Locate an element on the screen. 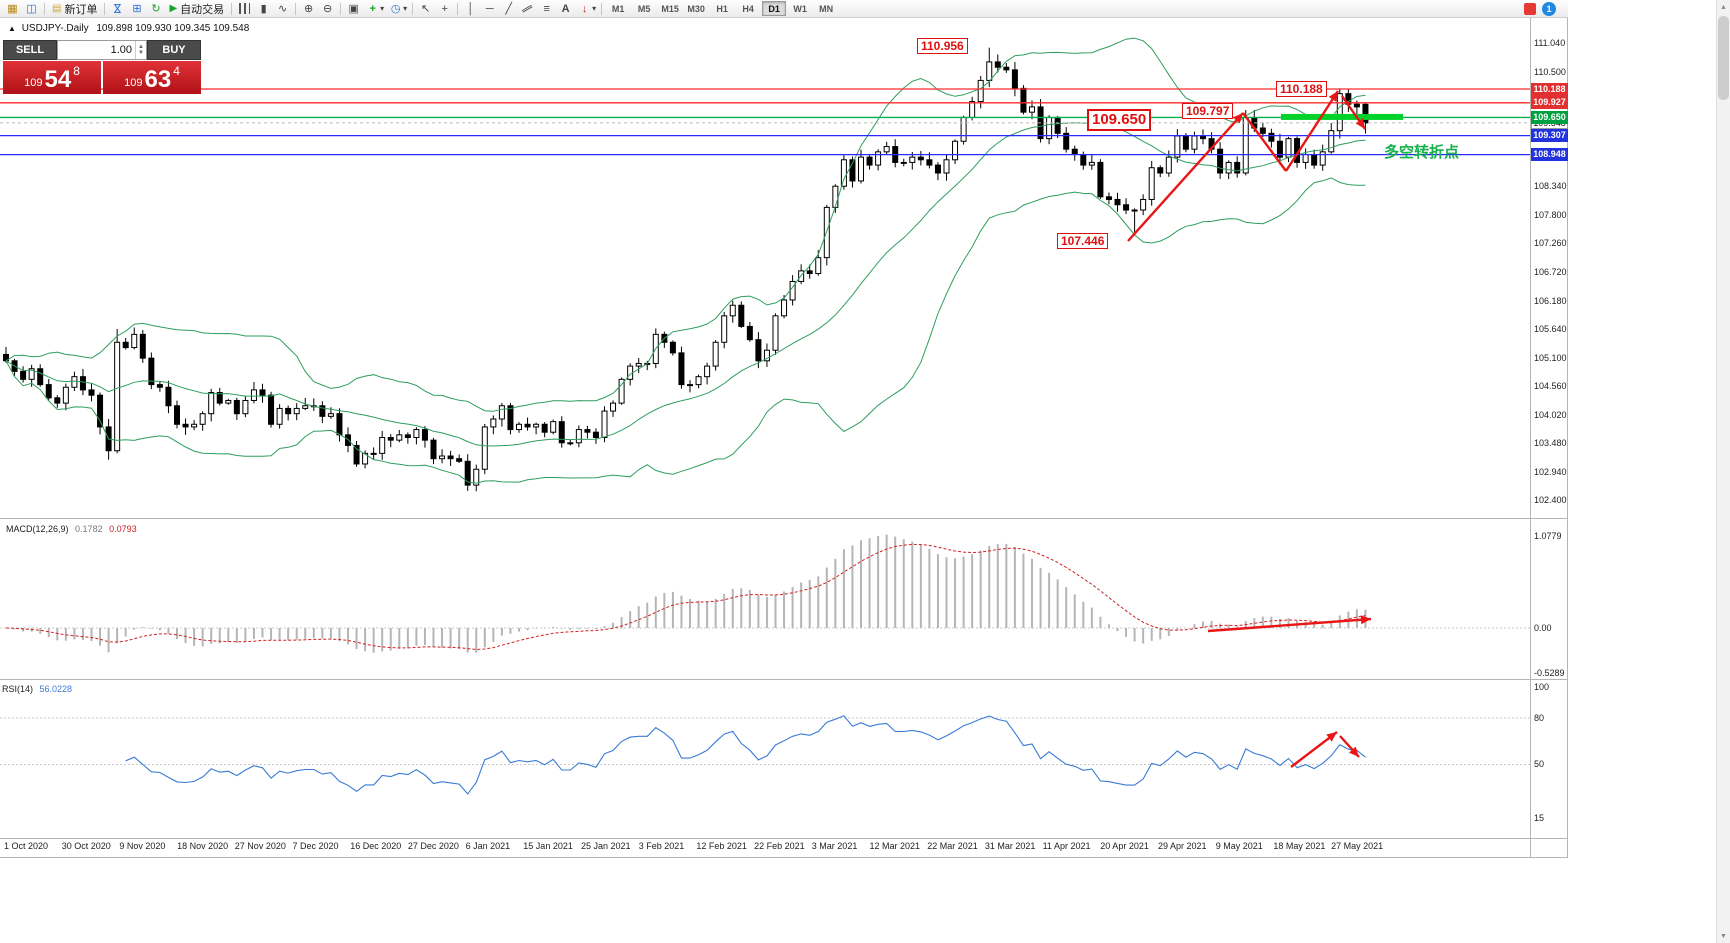  price-tick: 106.180 is located at coordinates (1550, 300).